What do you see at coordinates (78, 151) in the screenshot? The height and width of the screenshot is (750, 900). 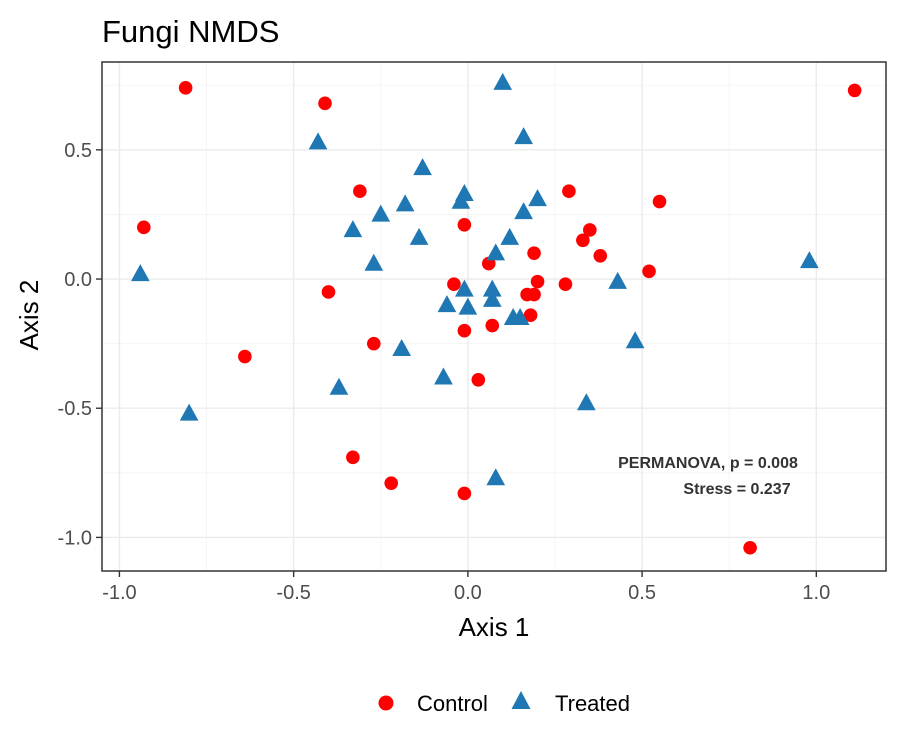 I see `y-tick-label: 0.5` at bounding box center [78, 151].